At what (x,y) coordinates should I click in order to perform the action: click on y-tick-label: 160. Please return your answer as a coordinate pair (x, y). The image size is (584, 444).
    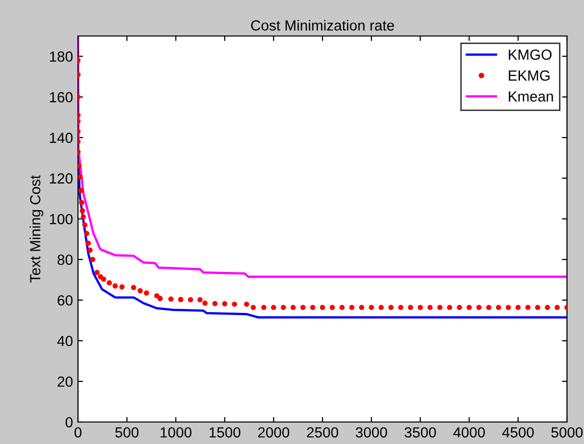
    Looking at the image, I should click on (61, 97).